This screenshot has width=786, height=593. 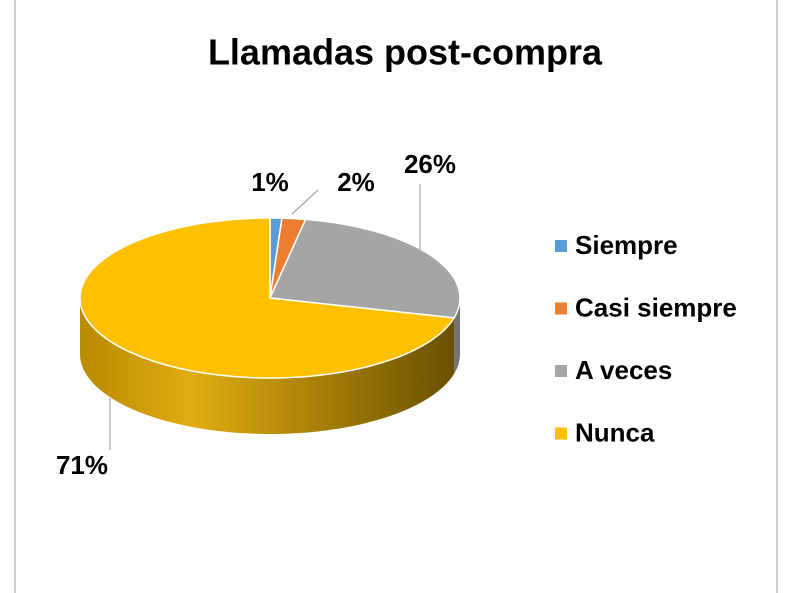 I want to click on chart-title: Llamadas post-compra, so click(x=405, y=52).